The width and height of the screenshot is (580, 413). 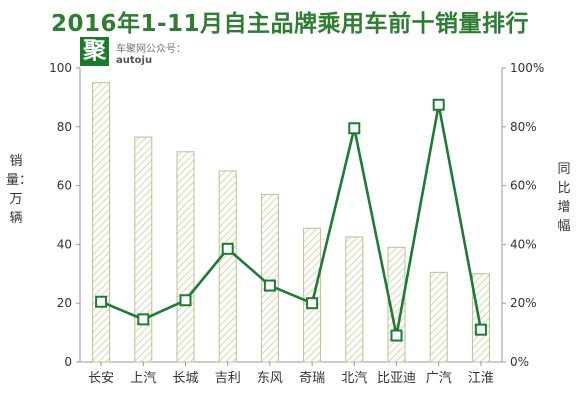 I want to click on growth-point-长城, so click(x=185, y=300).